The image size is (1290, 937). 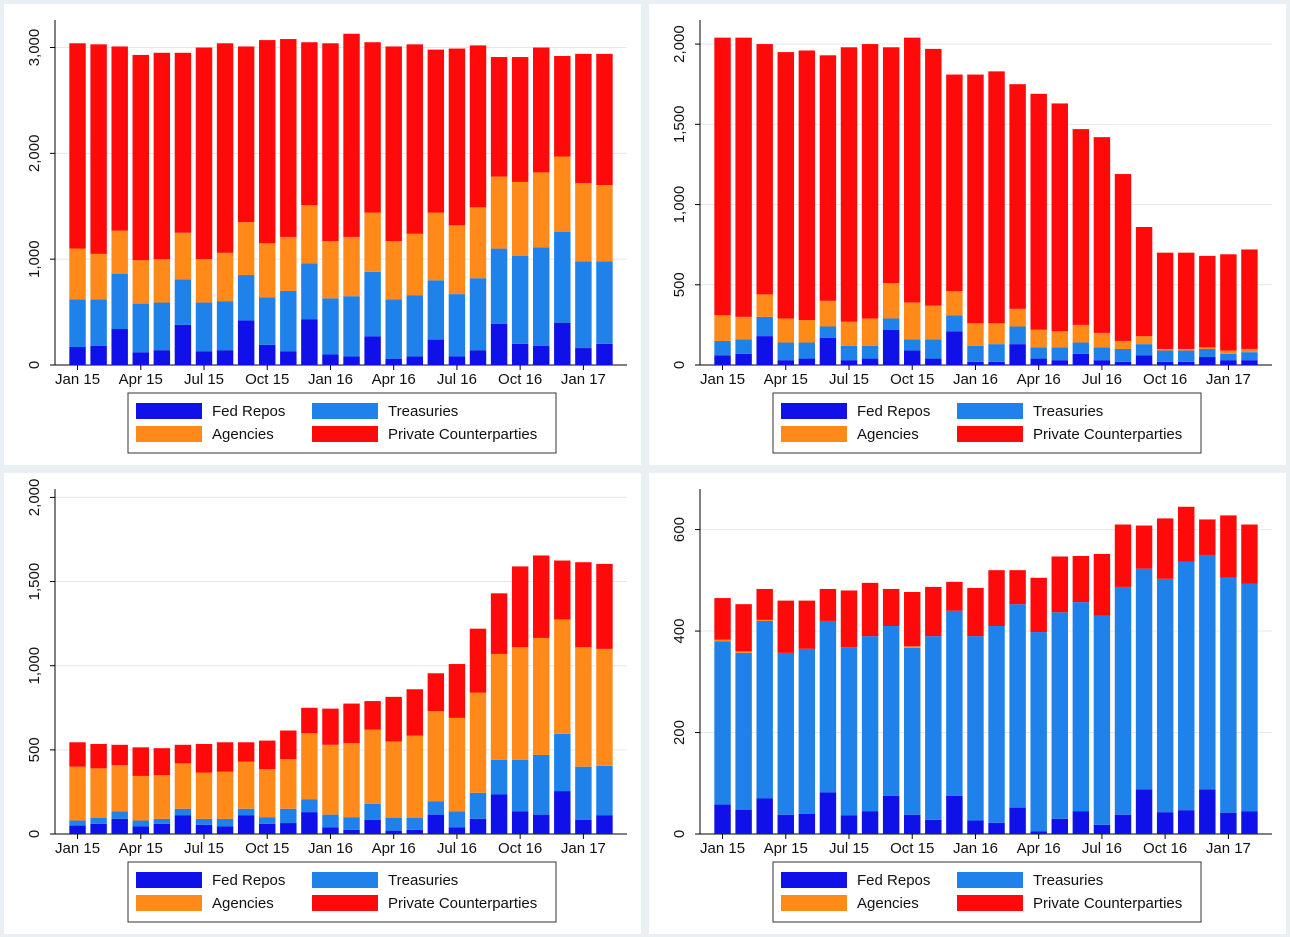 What do you see at coordinates (34, 666) in the screenshot?
I see `y-tick-label: 1,000` at bounding box center [34, 666].